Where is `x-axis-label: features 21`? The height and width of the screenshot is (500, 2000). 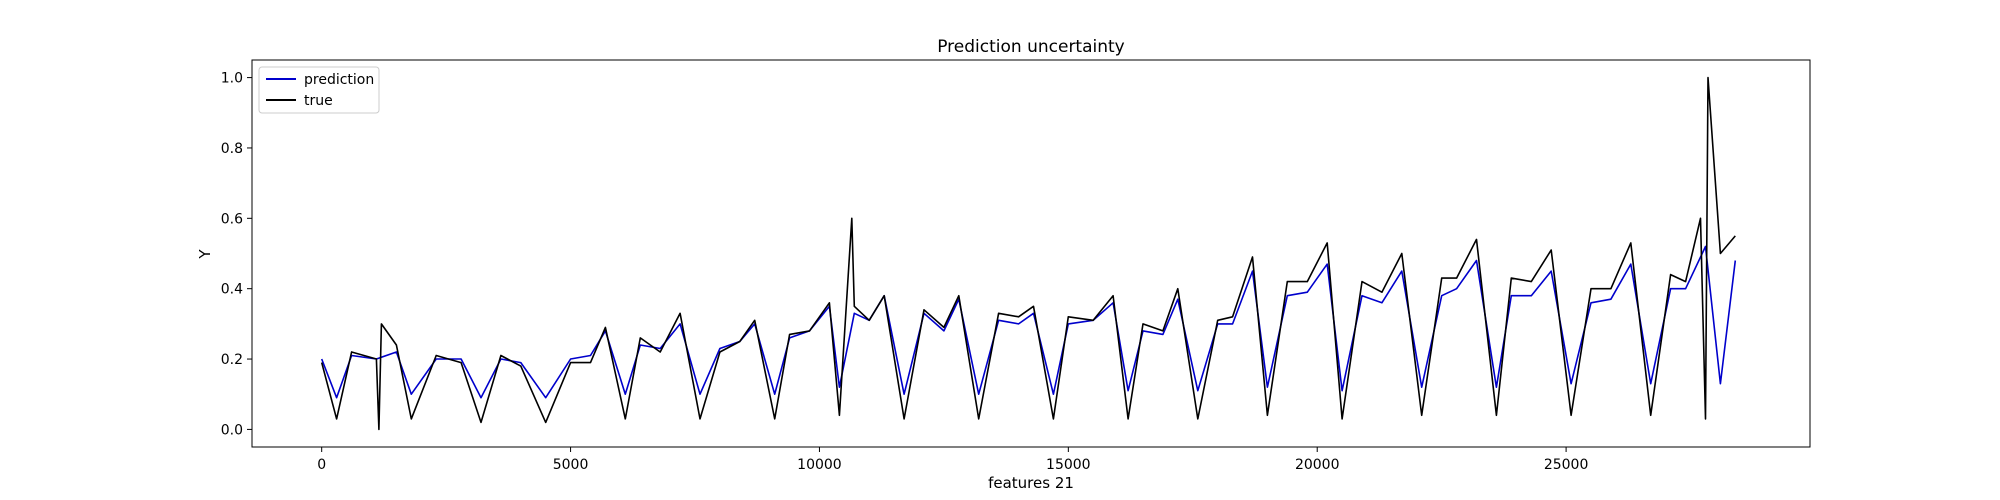
x-axis-label: features 21 is located at coordinates (1031, 483).